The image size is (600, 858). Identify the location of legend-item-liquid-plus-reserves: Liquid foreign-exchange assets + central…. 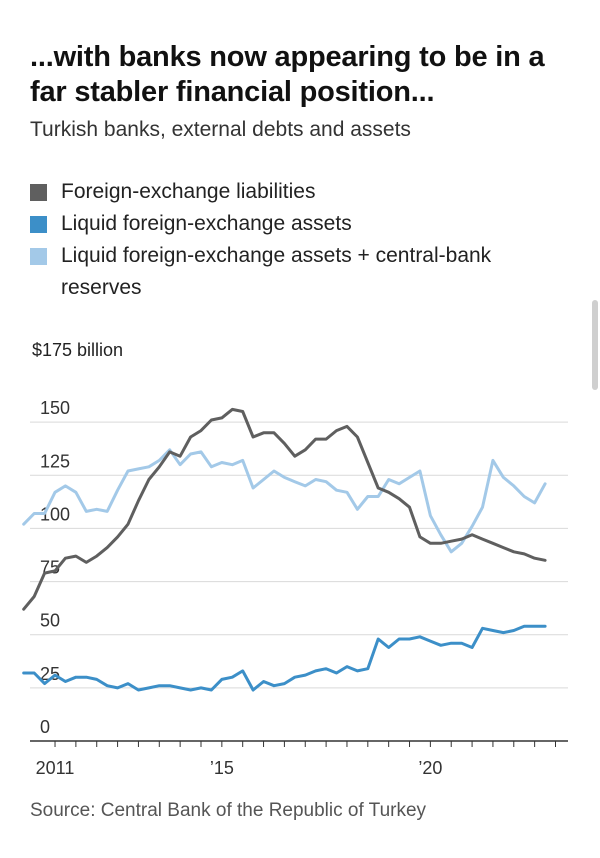
(305, 272).